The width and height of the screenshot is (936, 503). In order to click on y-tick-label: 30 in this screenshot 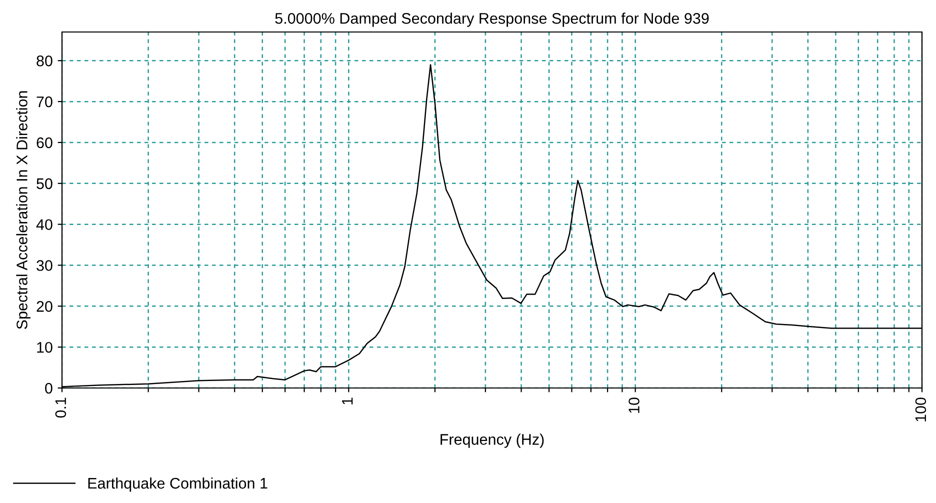, I will do `click(44, 265)`.